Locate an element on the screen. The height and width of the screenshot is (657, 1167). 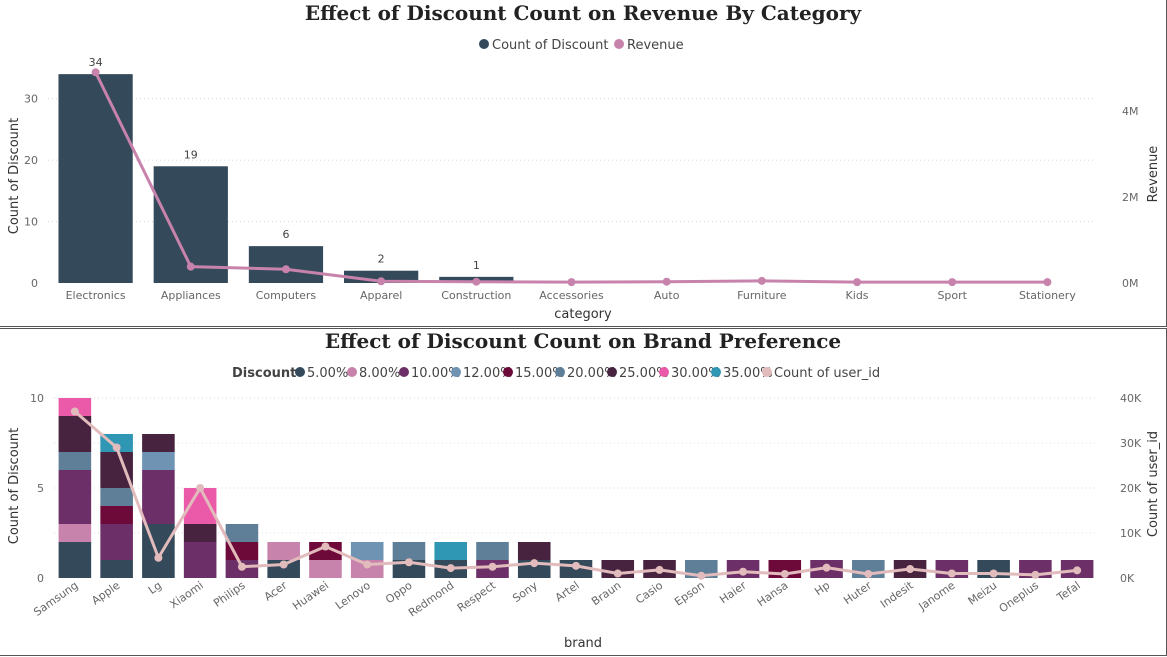
revenue-point-construction is located at coordinates (476, 281).